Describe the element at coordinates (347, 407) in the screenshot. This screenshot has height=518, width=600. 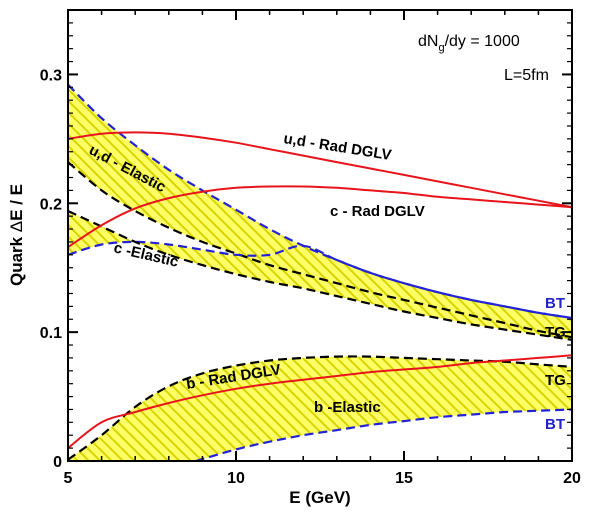
I see `label-b-elastic: b -Elastic` at that location.